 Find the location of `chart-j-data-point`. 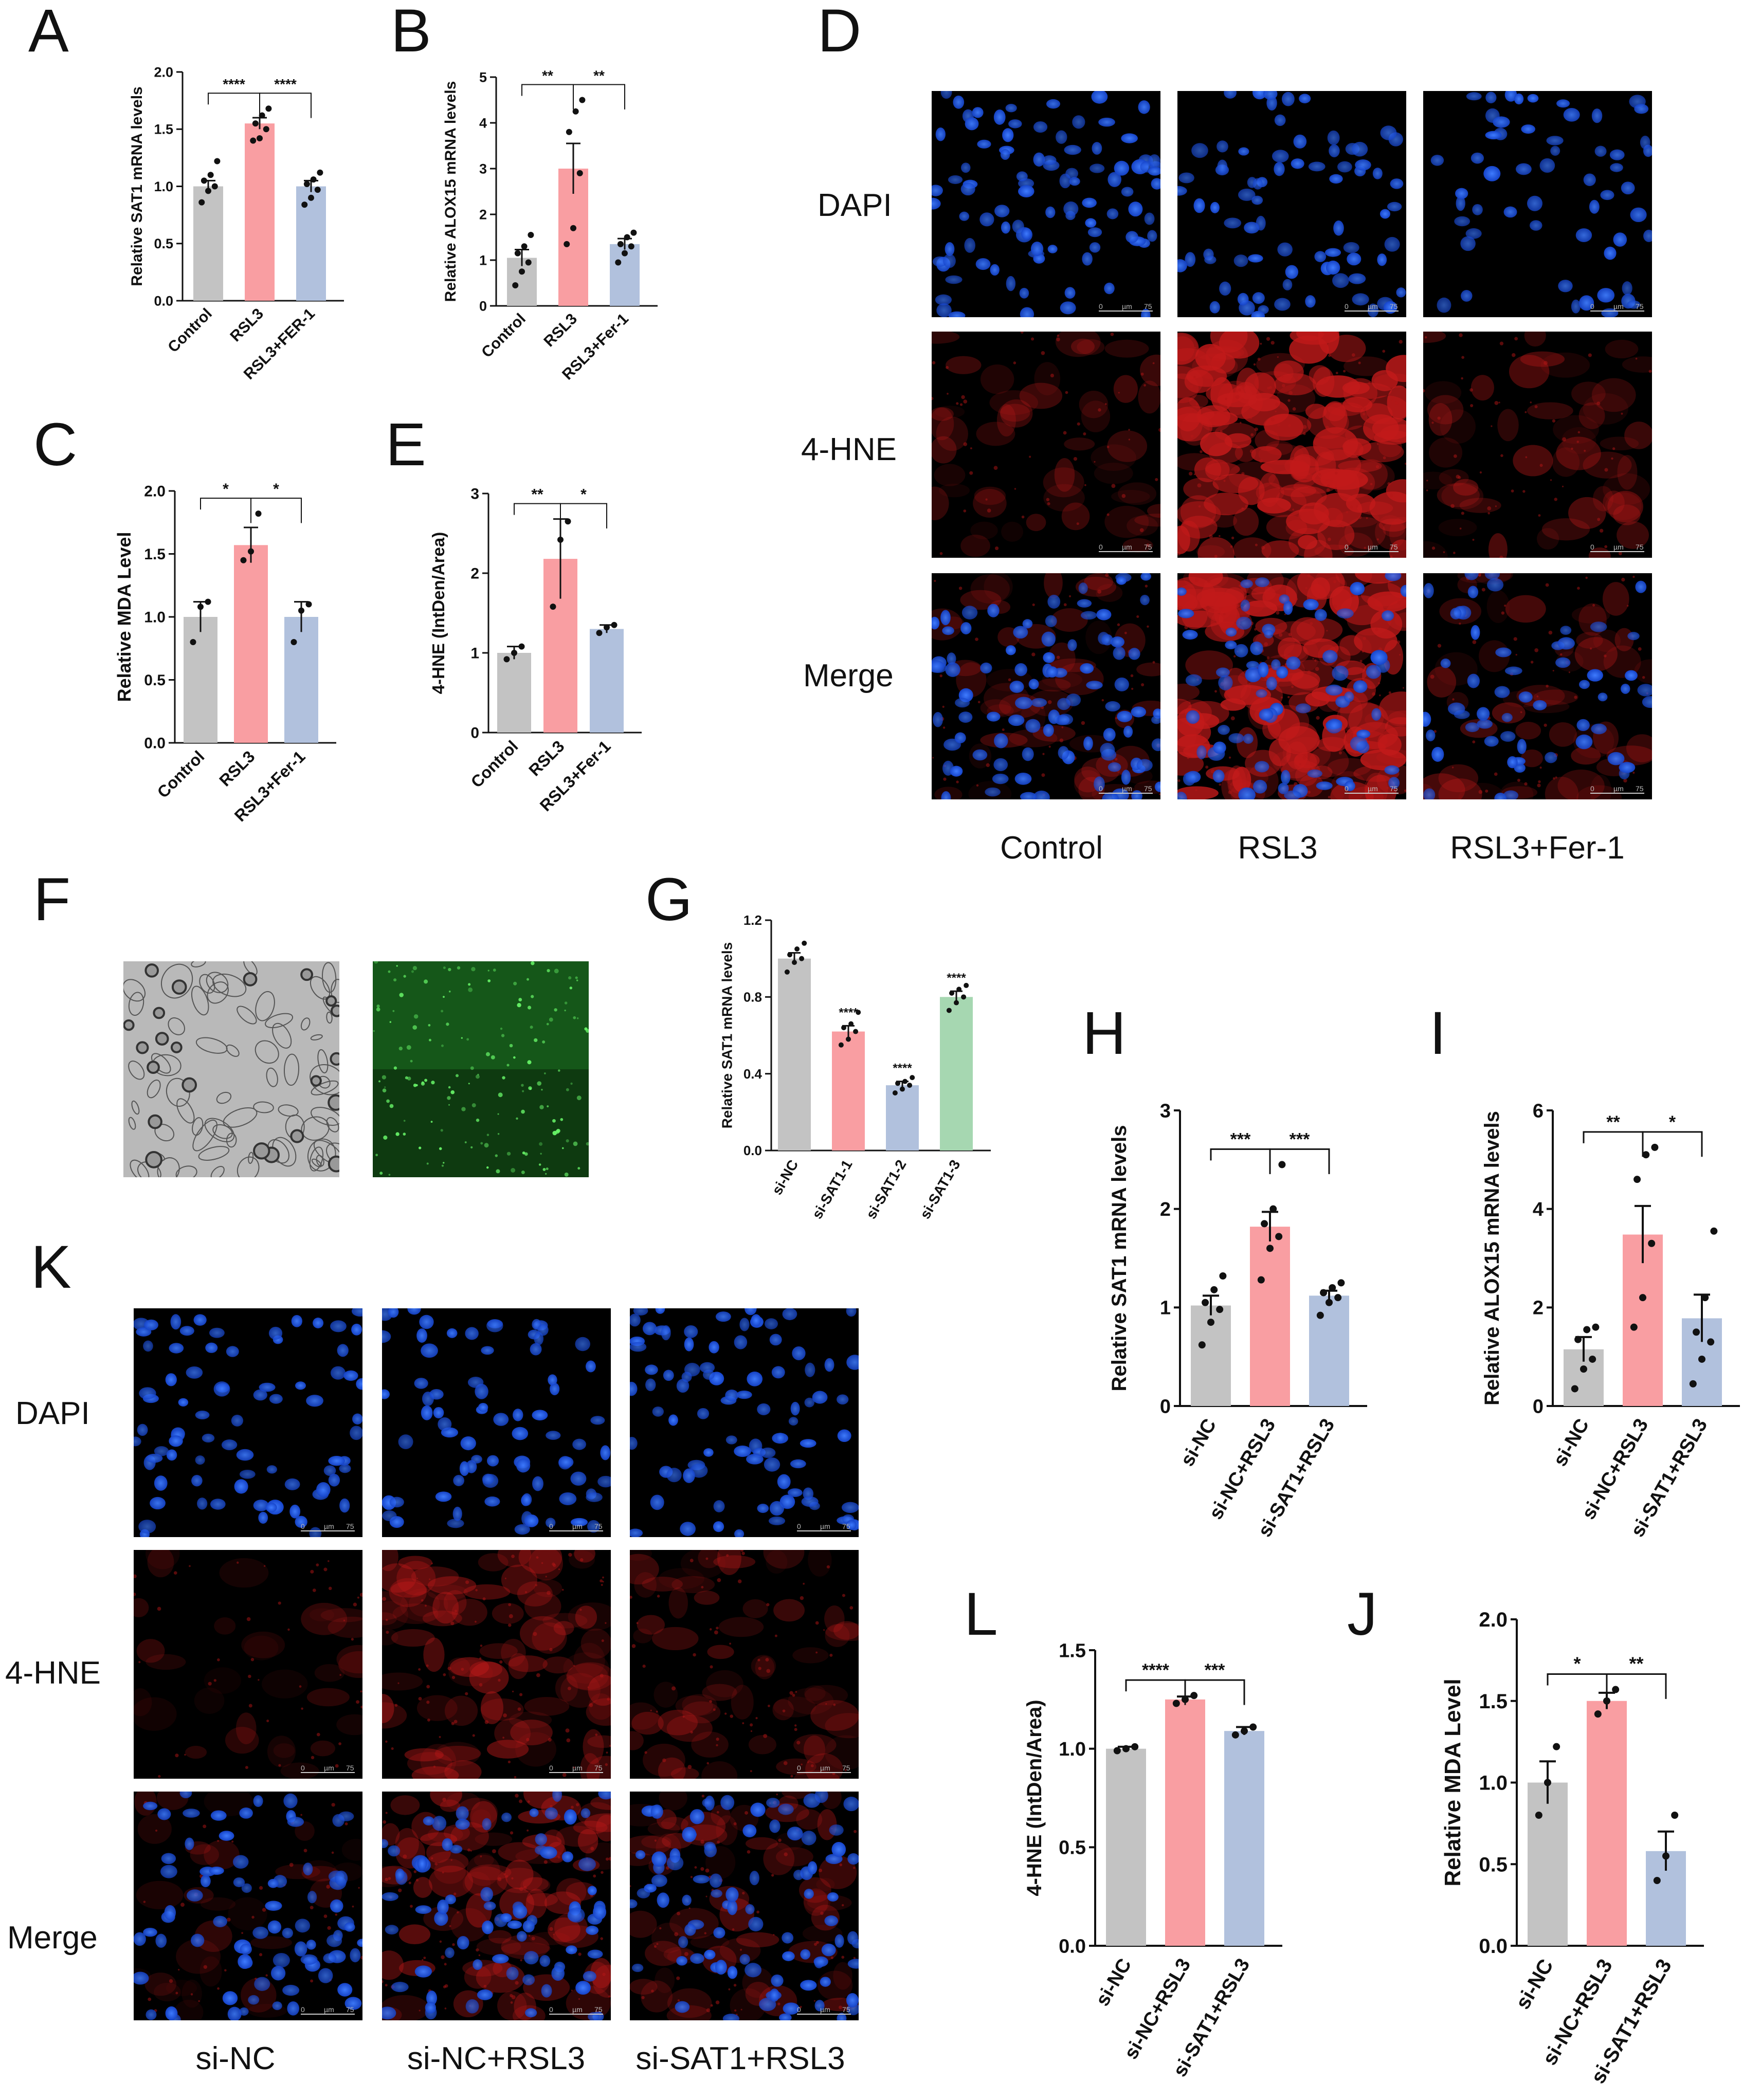

chart-j-data-point is located at coordinates (1606, 1701).